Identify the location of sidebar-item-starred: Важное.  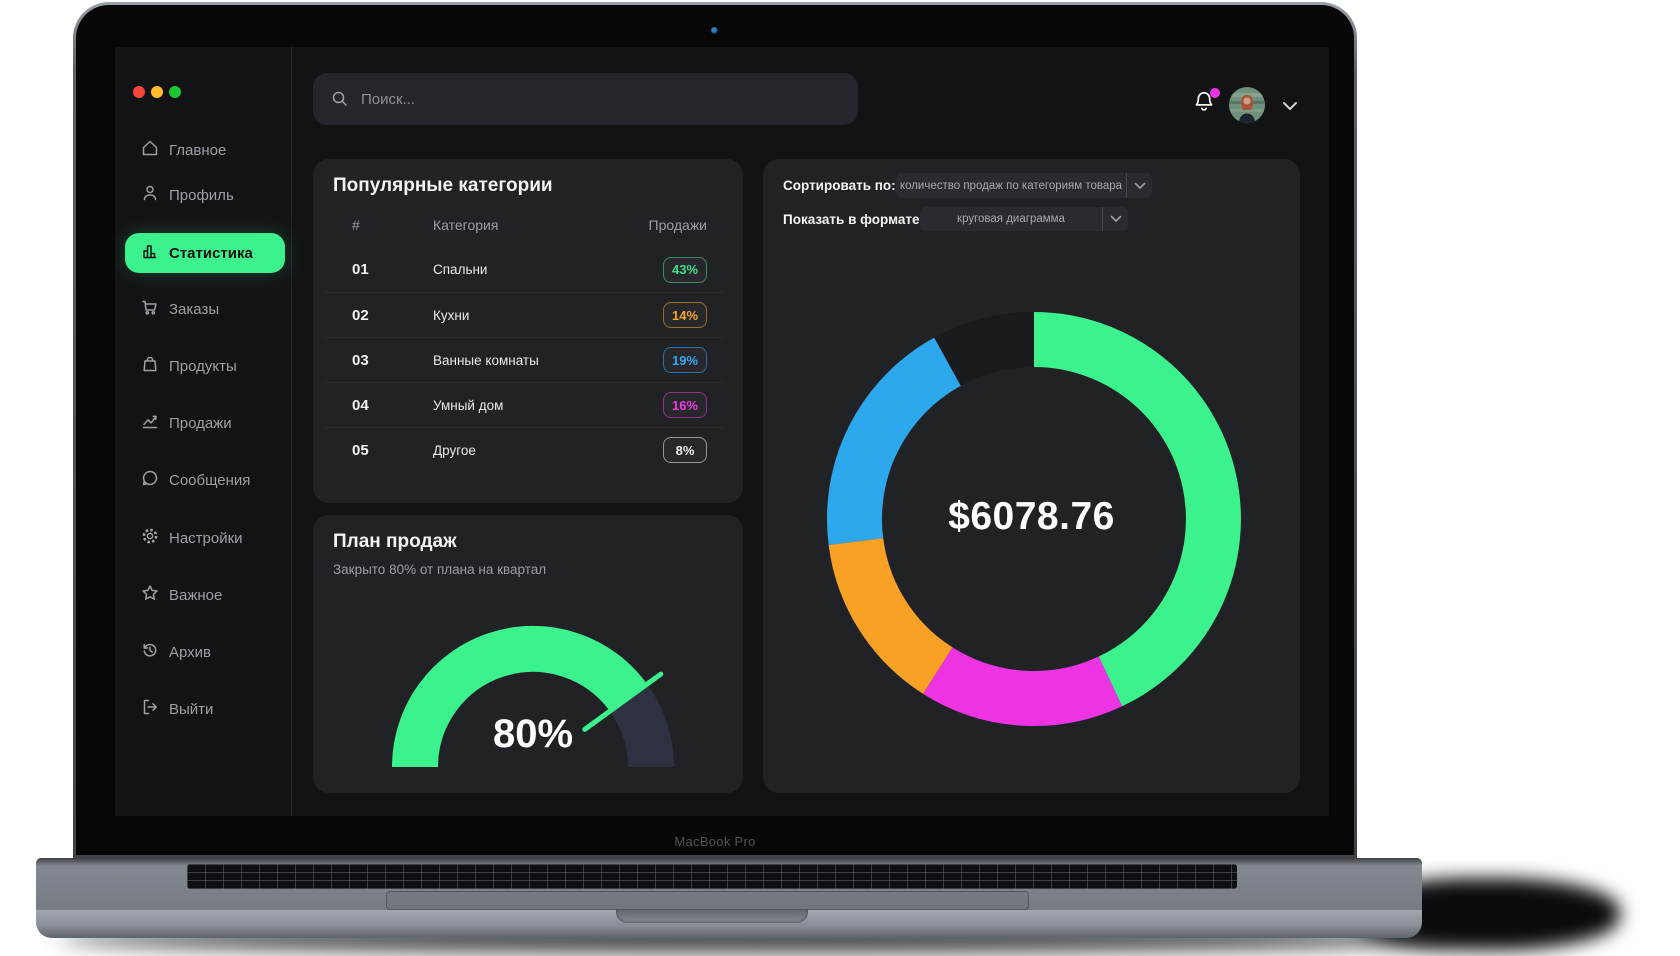
(205, 595).